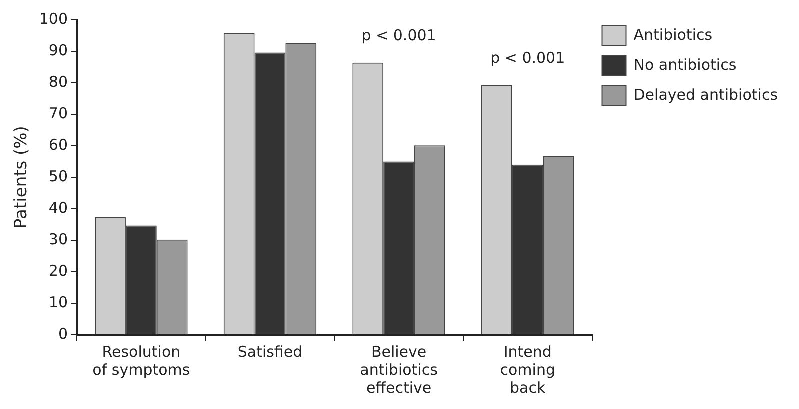 The width and height of the screenshot is (799, 409). Describe the element at coordinates (270, 351) in the screenshot. I see `x-tick-label: Satisfied` at that location.